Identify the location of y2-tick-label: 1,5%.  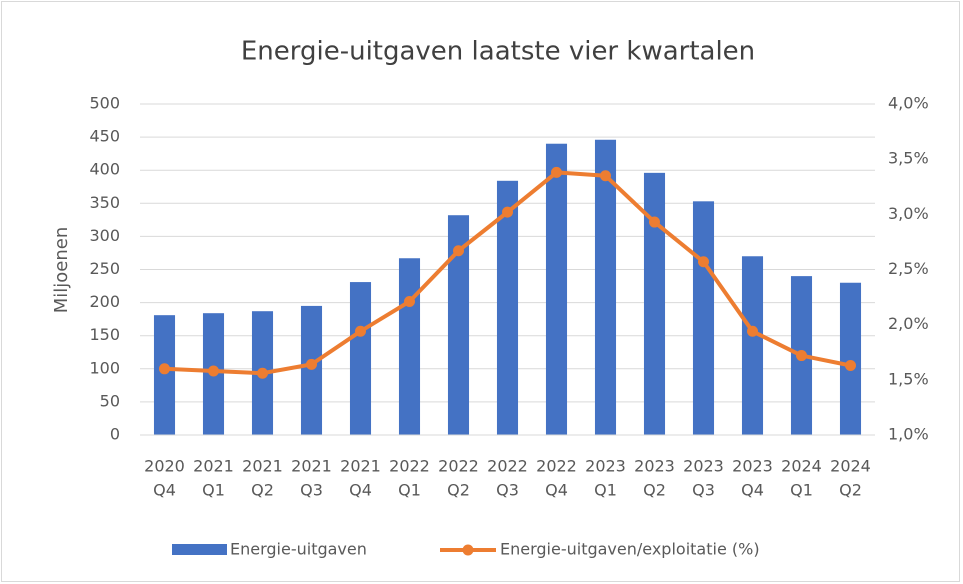
(908, 378).